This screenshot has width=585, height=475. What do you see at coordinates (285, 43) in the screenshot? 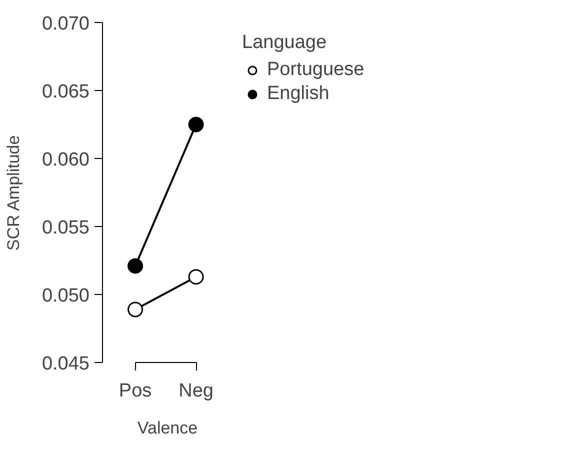
I see `legend-title: Language` at bounding box center [285, 43].